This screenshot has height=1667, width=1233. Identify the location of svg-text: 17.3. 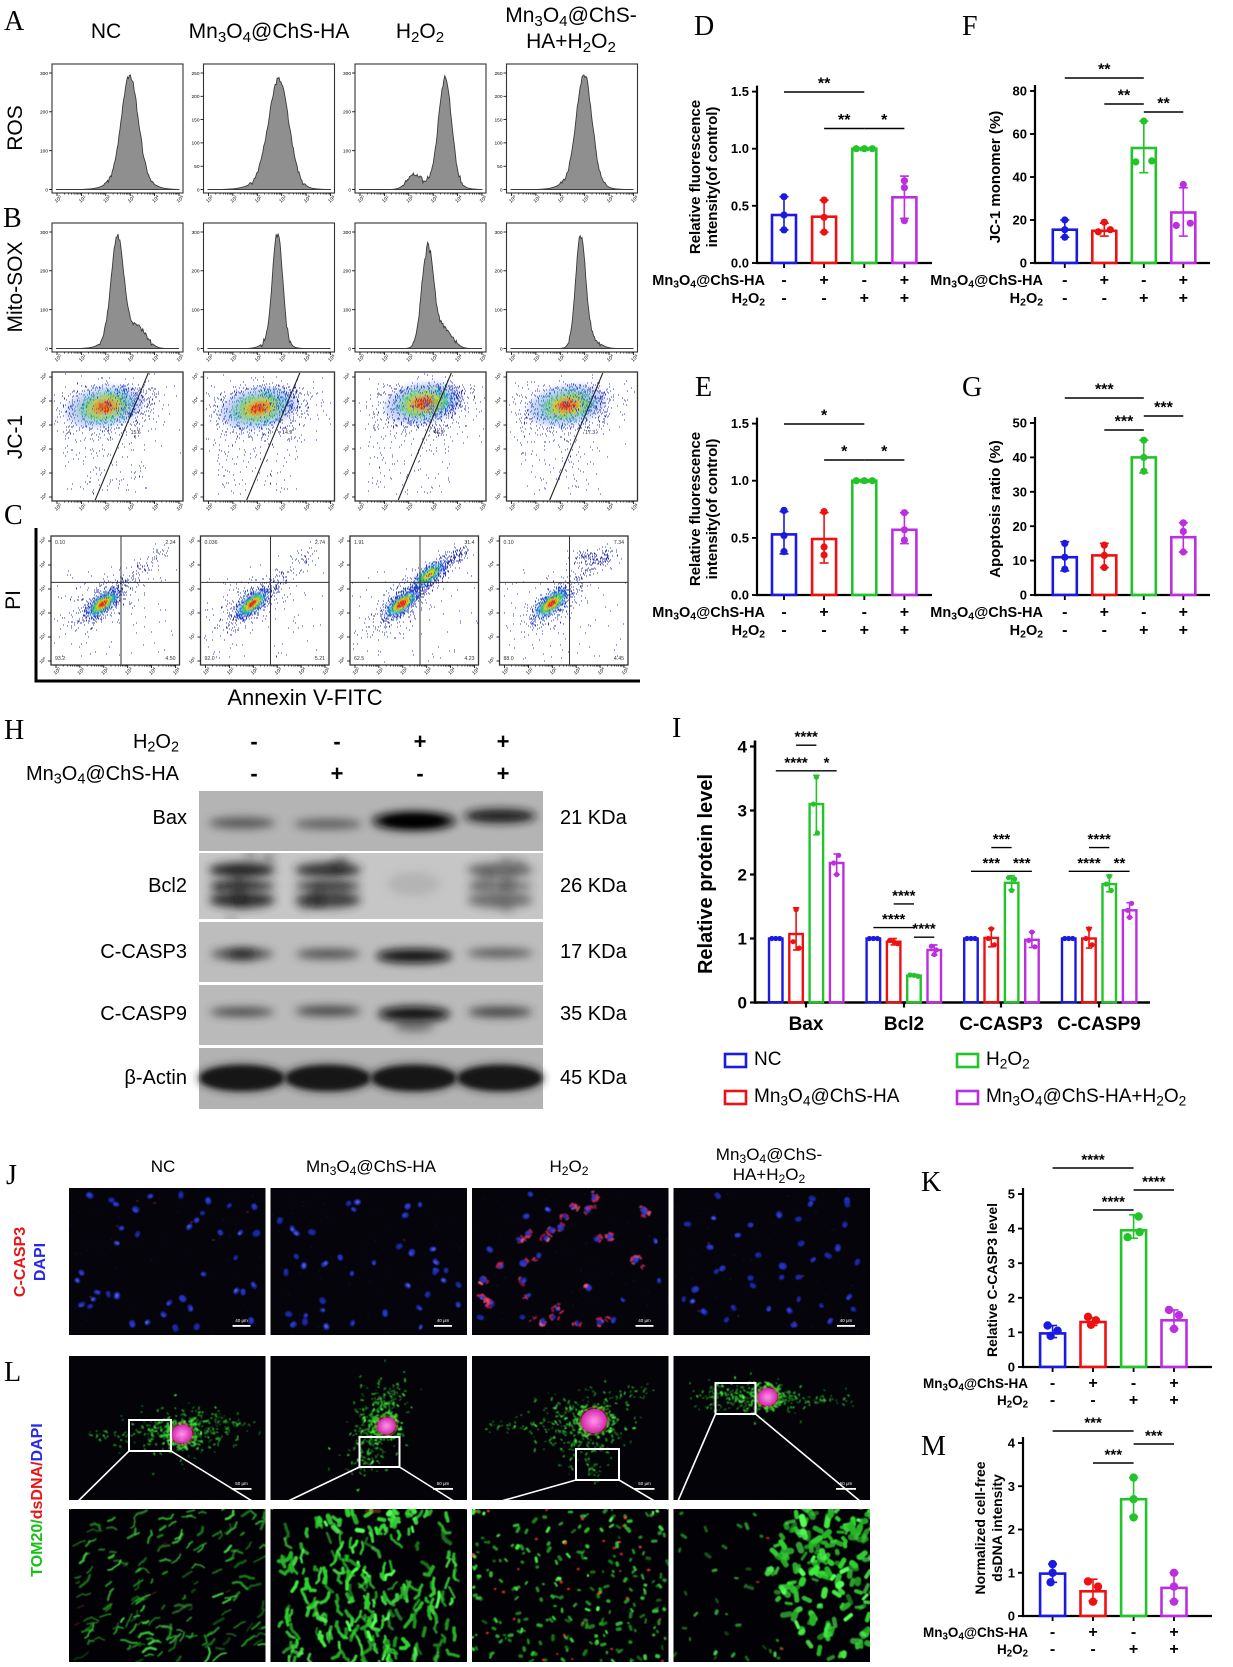
(590, 433).